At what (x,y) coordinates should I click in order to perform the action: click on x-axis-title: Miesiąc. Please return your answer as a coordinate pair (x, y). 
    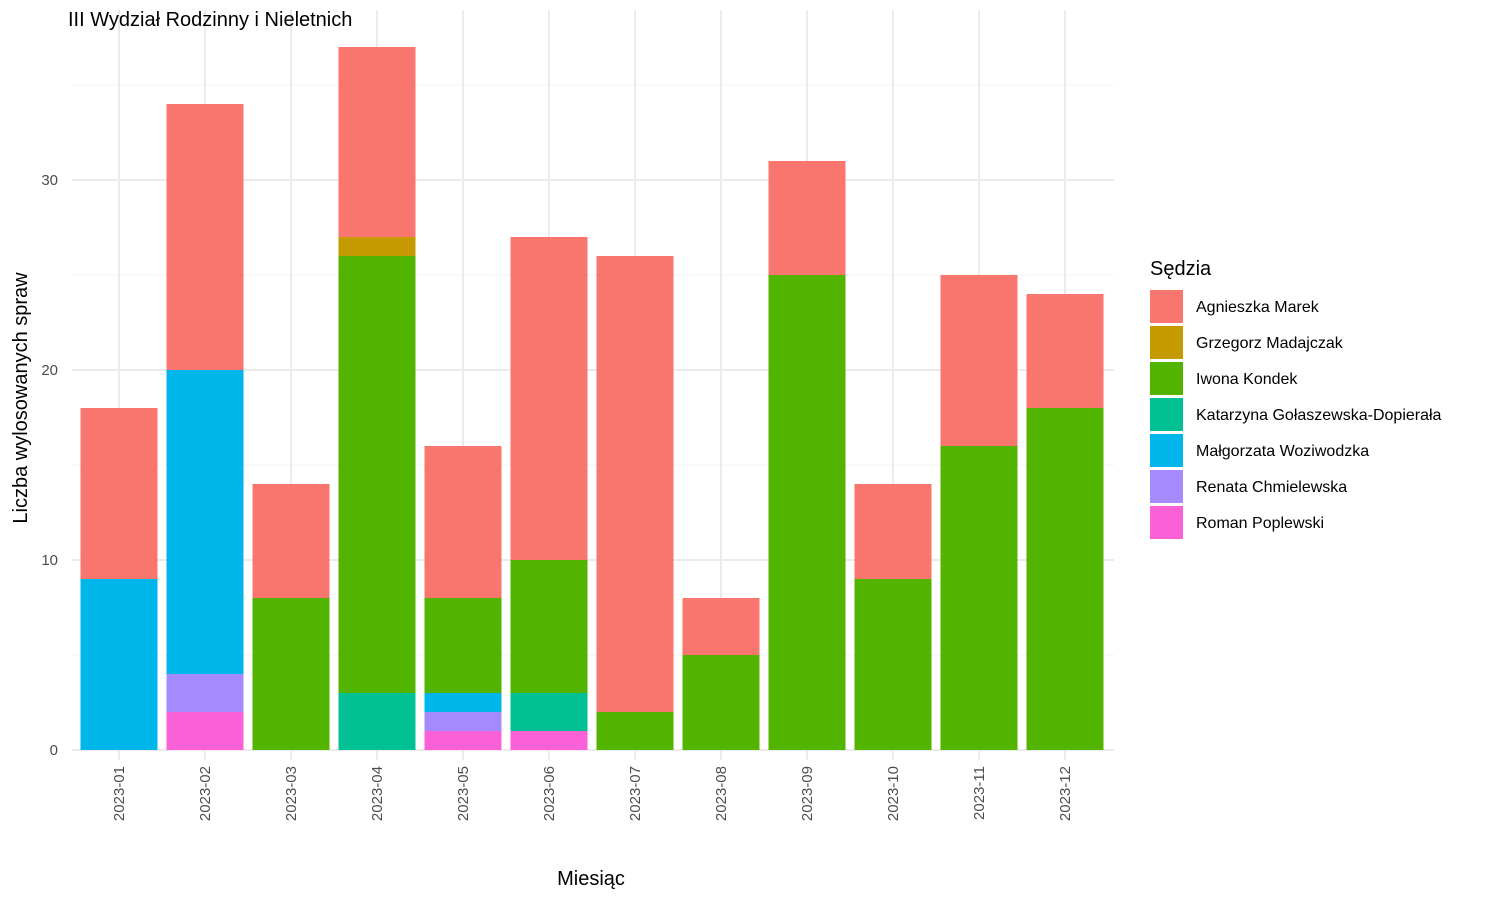
    Looking at the image, I should click on (591, 879).